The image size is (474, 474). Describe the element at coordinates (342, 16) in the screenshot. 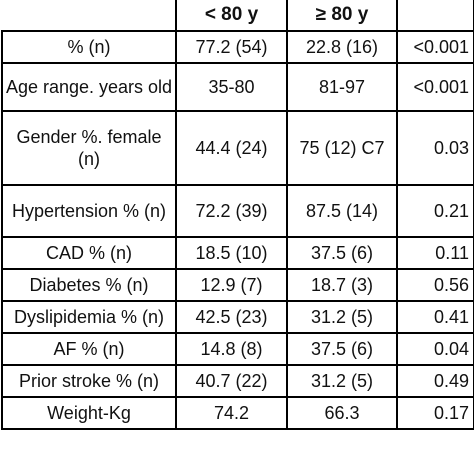

I see `header-80-and-over: ≥ 80 y` at that location.